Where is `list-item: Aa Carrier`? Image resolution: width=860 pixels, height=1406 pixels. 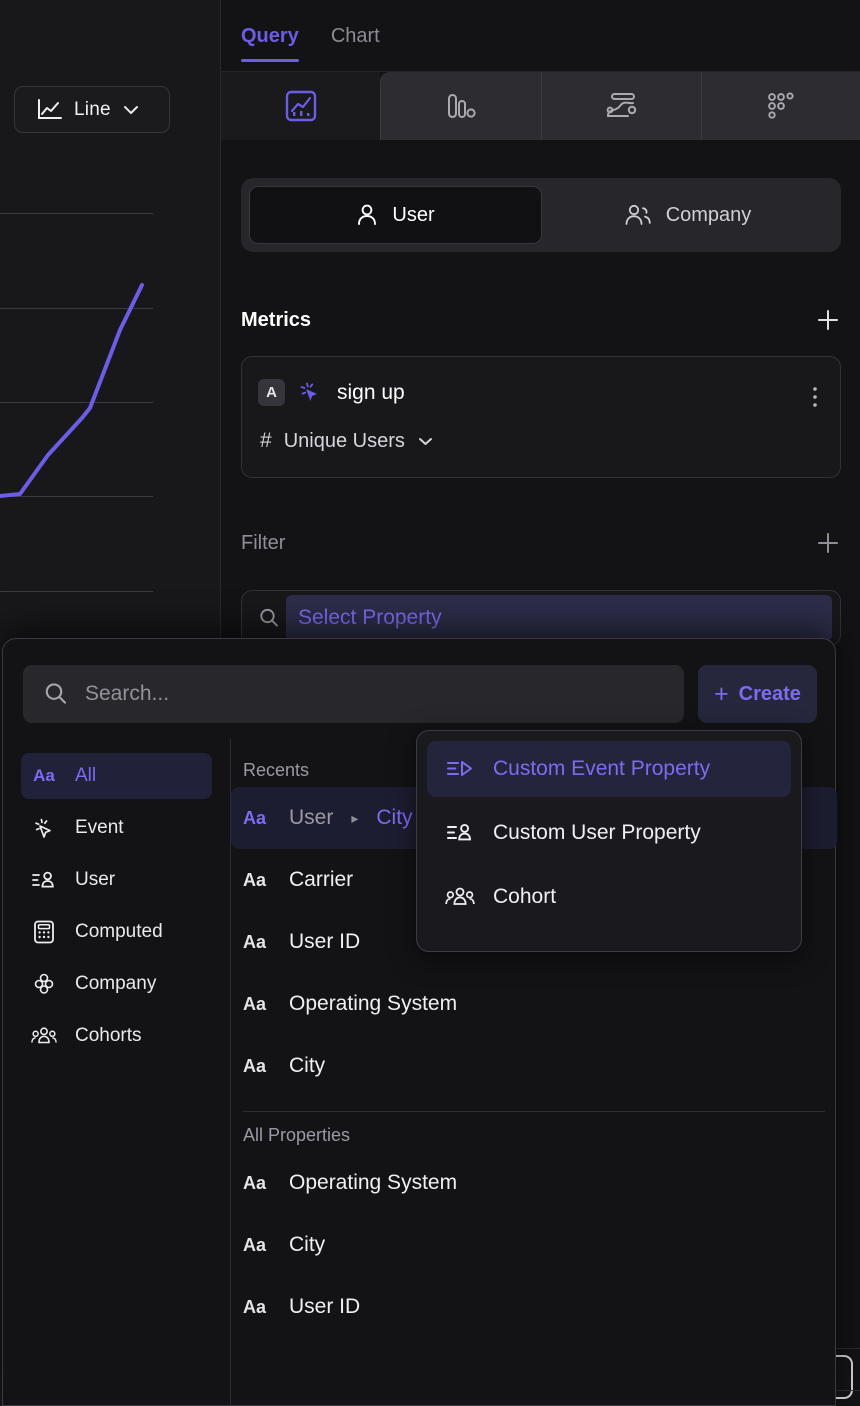 list-item: Aa Carrier is located at coordinates (534, 880).